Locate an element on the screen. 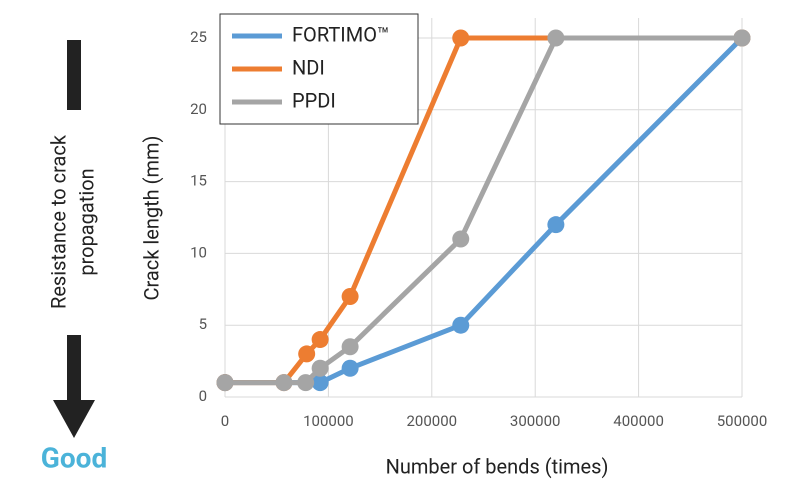 Image resolution: width=800 pixels, height=500 pixels. x-tick-label: 0 is located at coordinates (225, 421).